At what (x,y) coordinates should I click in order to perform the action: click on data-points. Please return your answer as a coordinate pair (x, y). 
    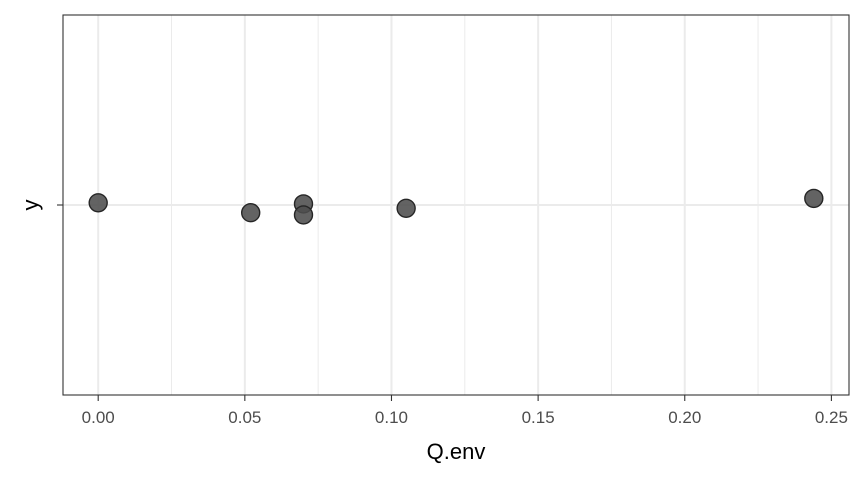
    Looking at the image, I should click on (456, 206).